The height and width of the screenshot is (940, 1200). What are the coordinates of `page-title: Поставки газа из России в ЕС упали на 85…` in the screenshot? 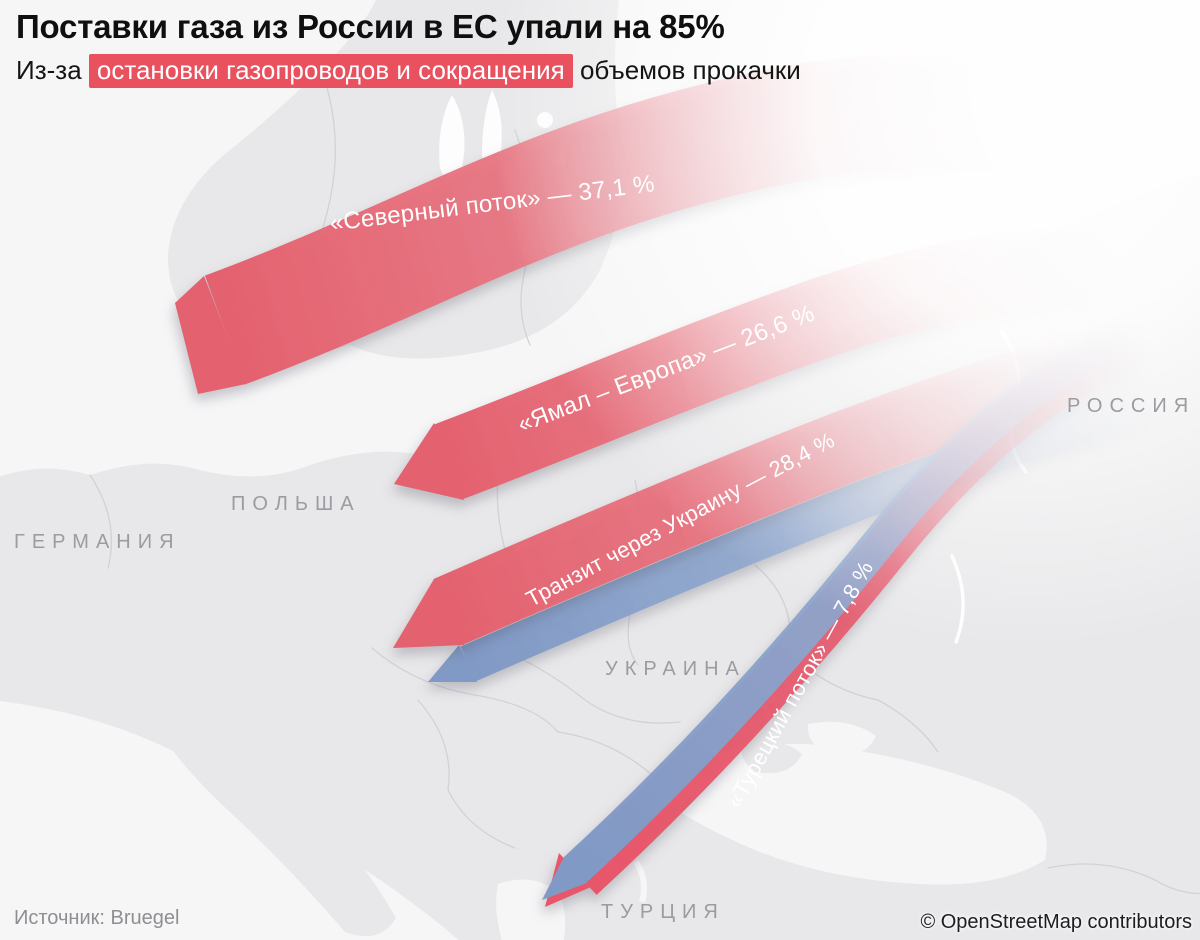 It's located at (370, 26).